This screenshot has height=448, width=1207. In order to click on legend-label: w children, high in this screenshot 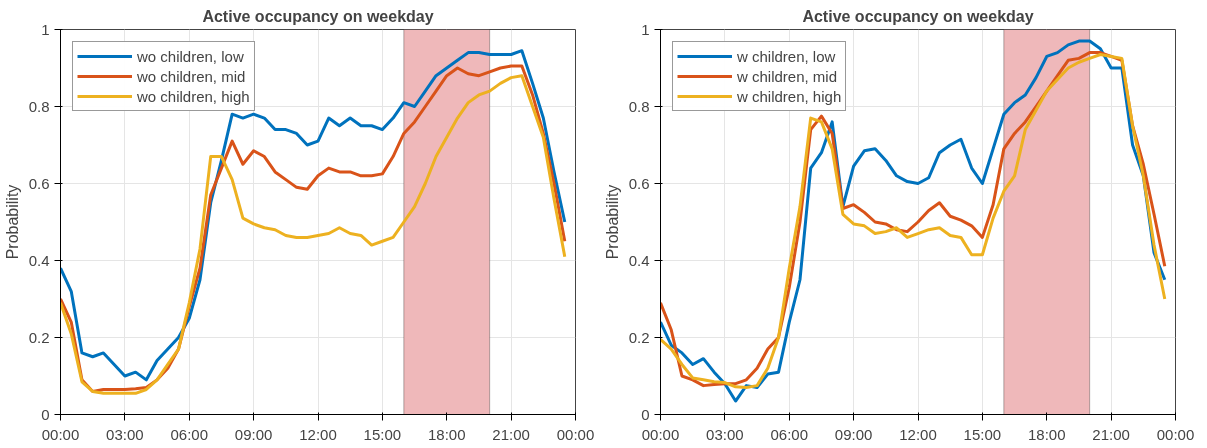, I will do `click(789, 96)`.